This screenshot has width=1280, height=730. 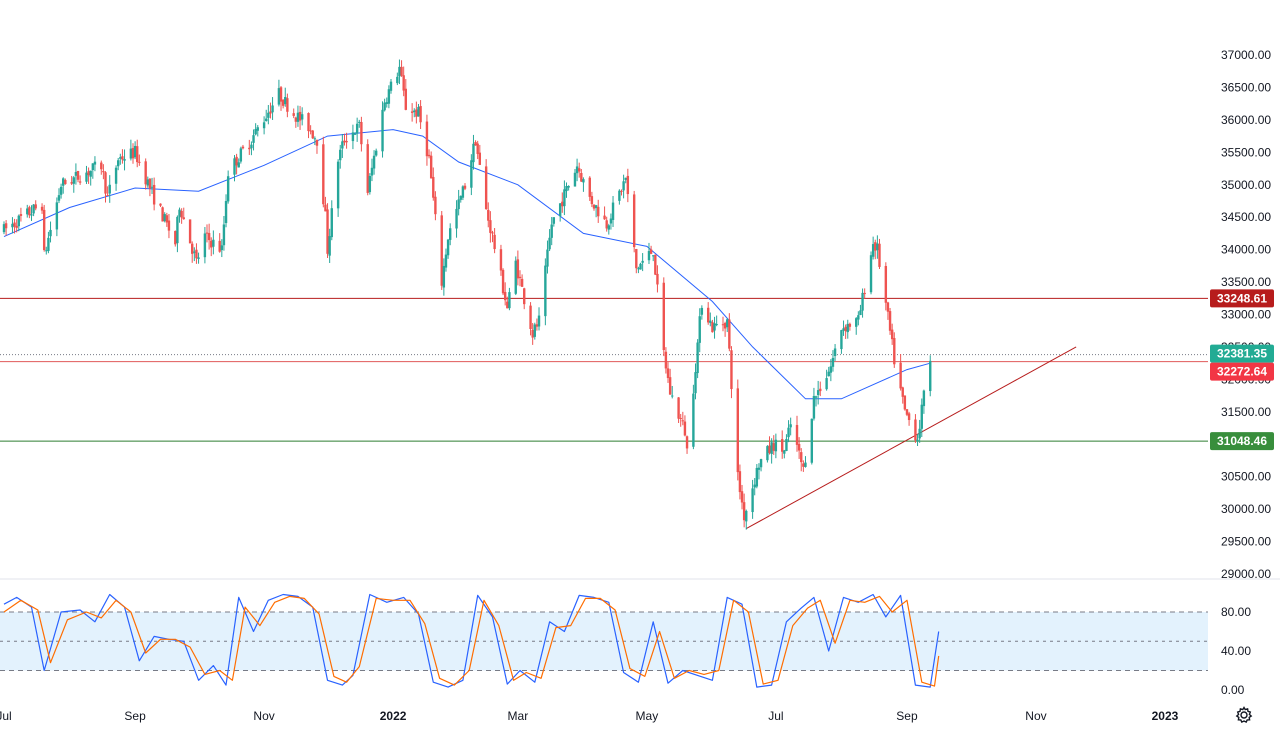 I want to click on stochastic-k-line, so click(x=471, y=640).